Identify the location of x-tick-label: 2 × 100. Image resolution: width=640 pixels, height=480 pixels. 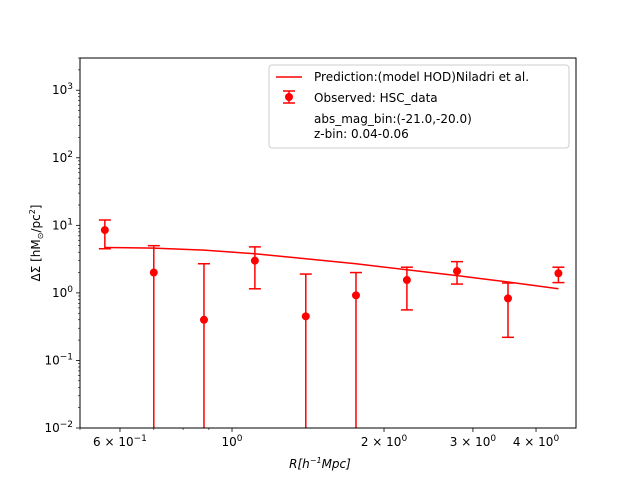
(384, 441).